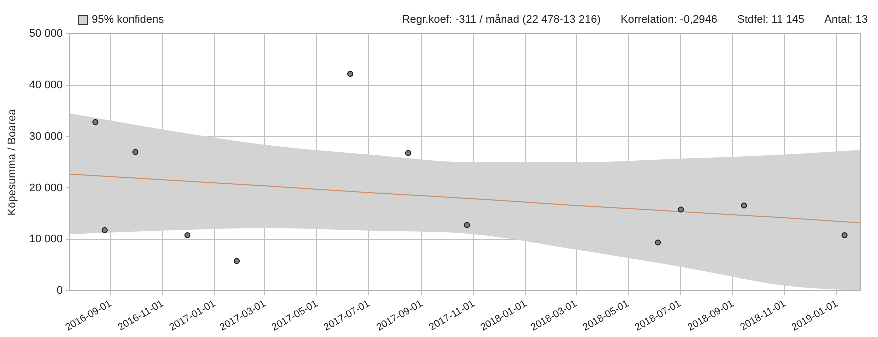  Describe the element at coordinates (59, 291) in the screenshot. I see `y-tick-label: 0` at that location.